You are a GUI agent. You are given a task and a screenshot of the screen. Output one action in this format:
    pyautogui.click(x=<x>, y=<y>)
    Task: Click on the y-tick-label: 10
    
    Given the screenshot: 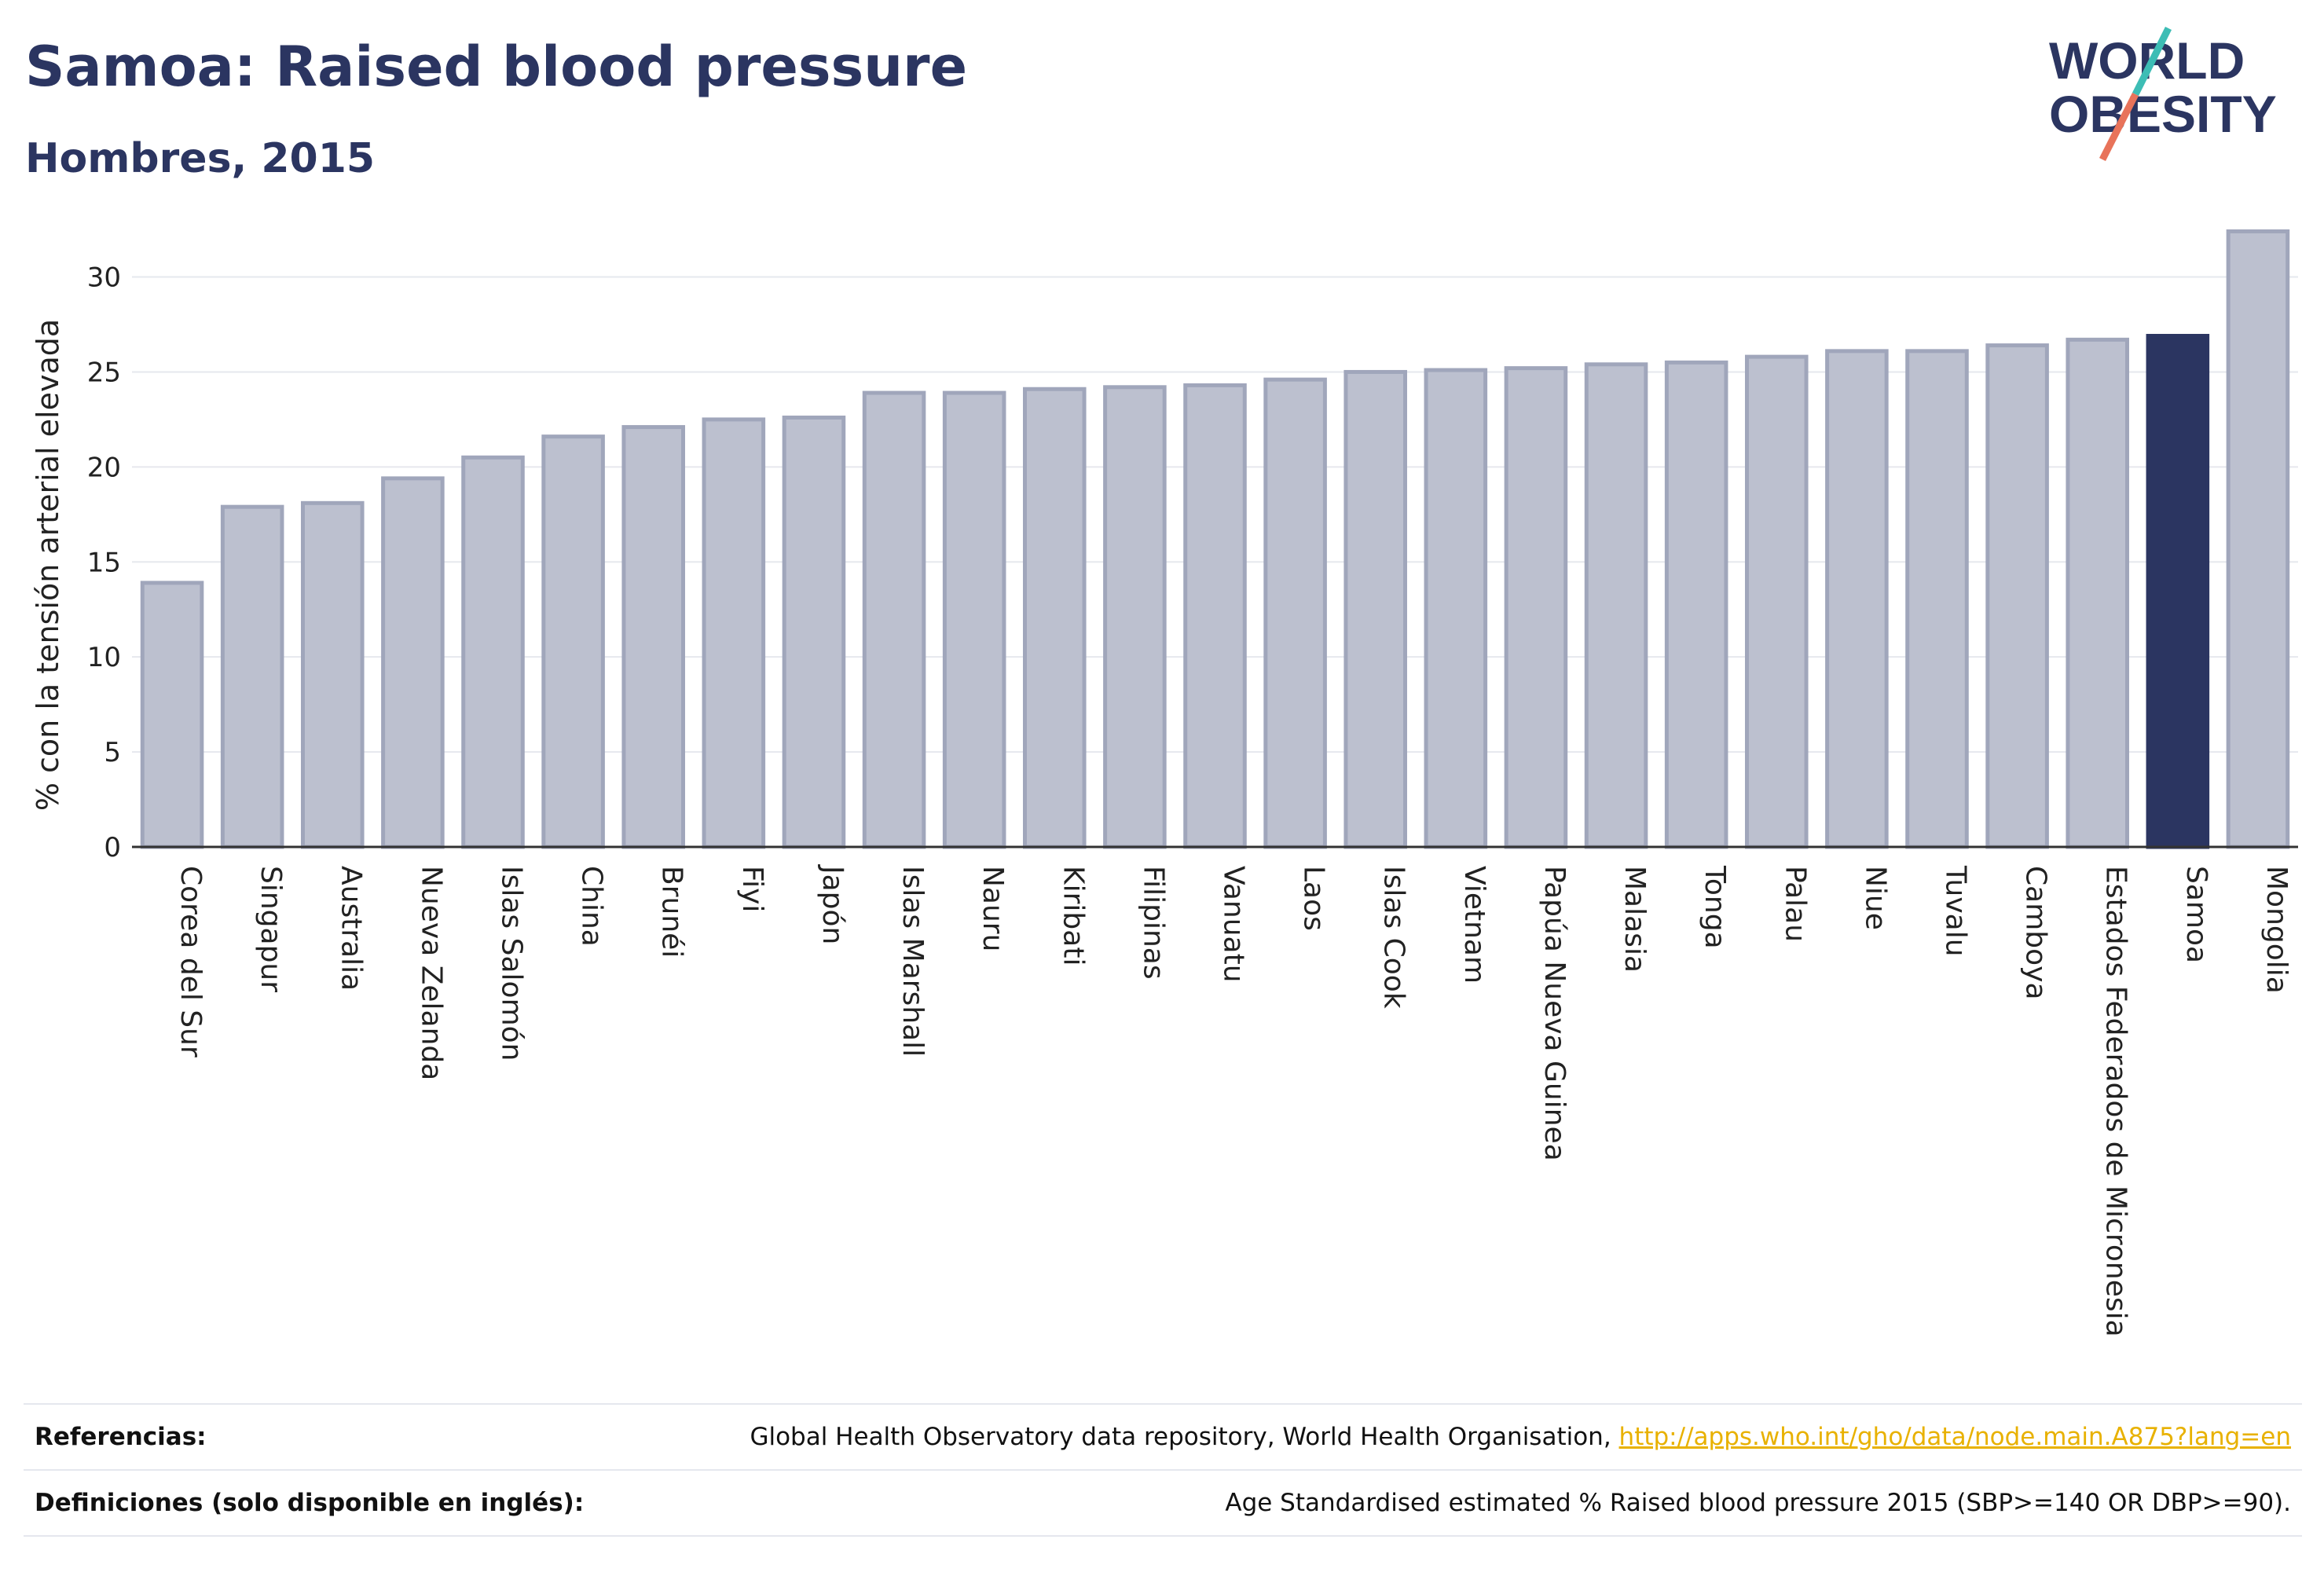 What is the action you would take?
    pyautogui.click(x=104, y=657)
    